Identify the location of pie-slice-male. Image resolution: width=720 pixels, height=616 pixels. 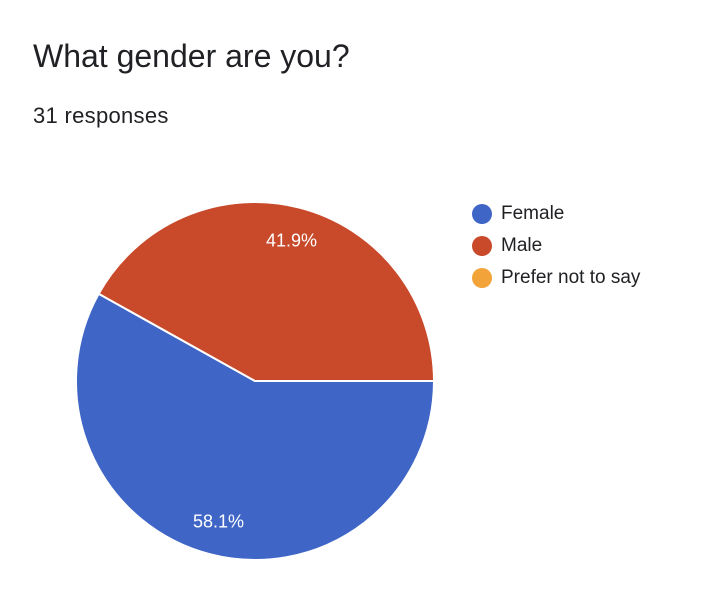
(266, 291).